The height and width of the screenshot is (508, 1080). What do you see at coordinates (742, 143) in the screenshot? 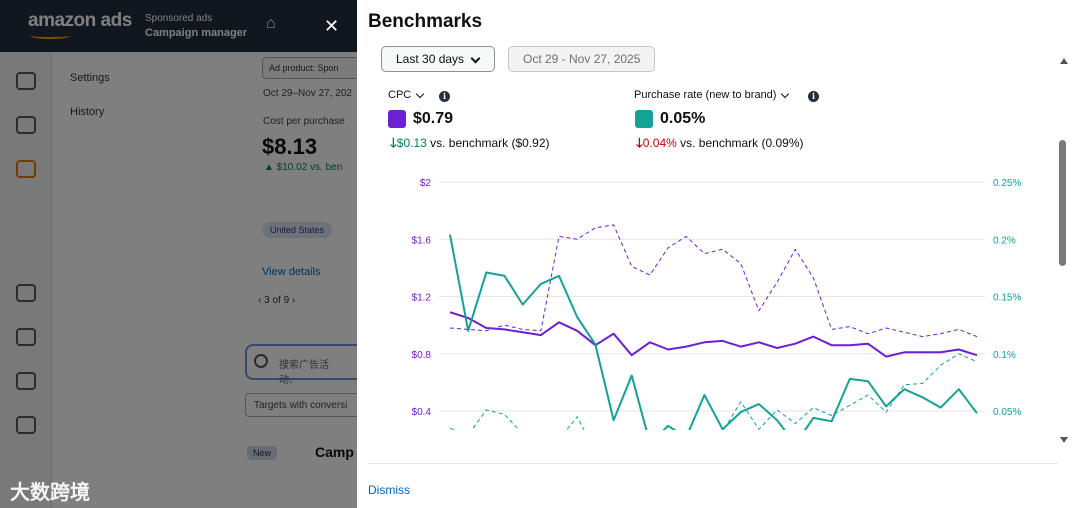
I see `purchase-rate-benchmark-text: vs. benchmark (0.09%)` at bounding box center [742, 143].